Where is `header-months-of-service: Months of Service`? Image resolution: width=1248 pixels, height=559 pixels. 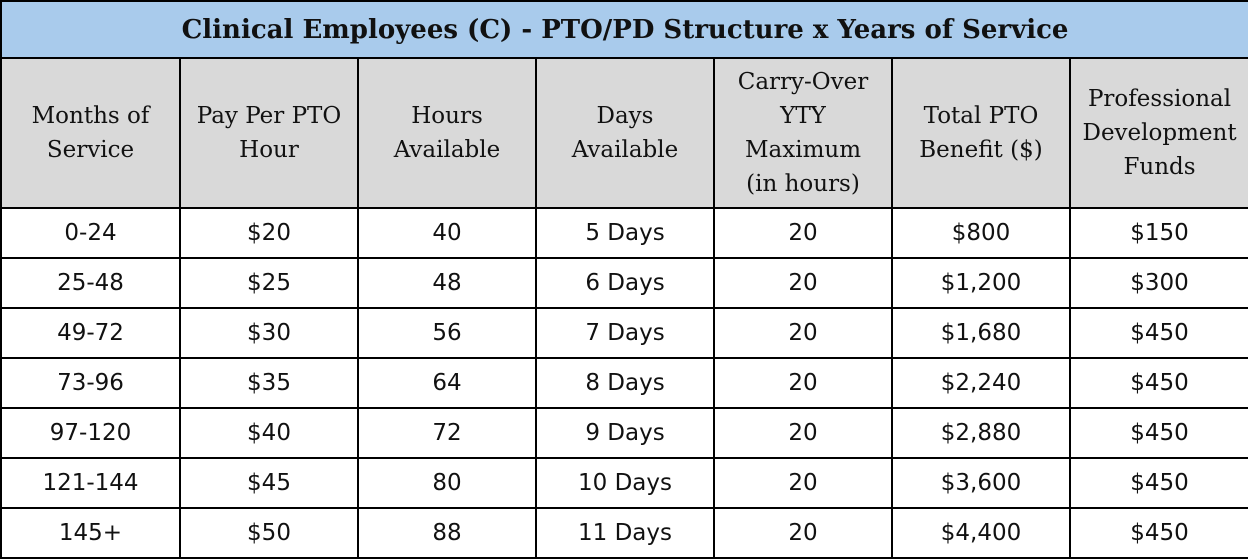 header-months-of-service: Months of Service is located at coordinates (90, 133).